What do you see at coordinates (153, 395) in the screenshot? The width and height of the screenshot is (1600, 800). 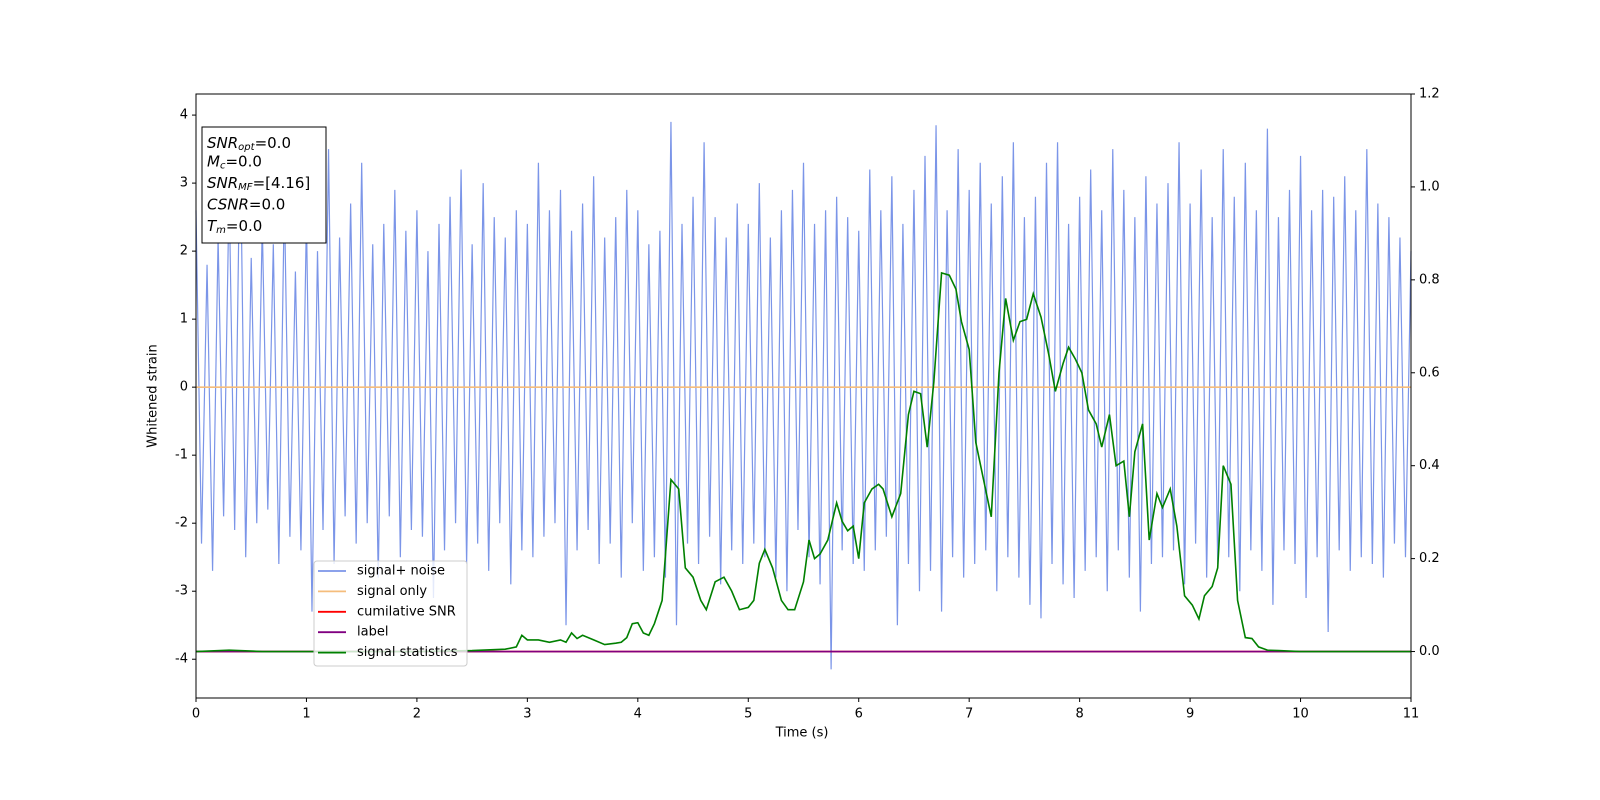 I see `y-axis-label: Whitened strain` at bounding box center [153, 395].